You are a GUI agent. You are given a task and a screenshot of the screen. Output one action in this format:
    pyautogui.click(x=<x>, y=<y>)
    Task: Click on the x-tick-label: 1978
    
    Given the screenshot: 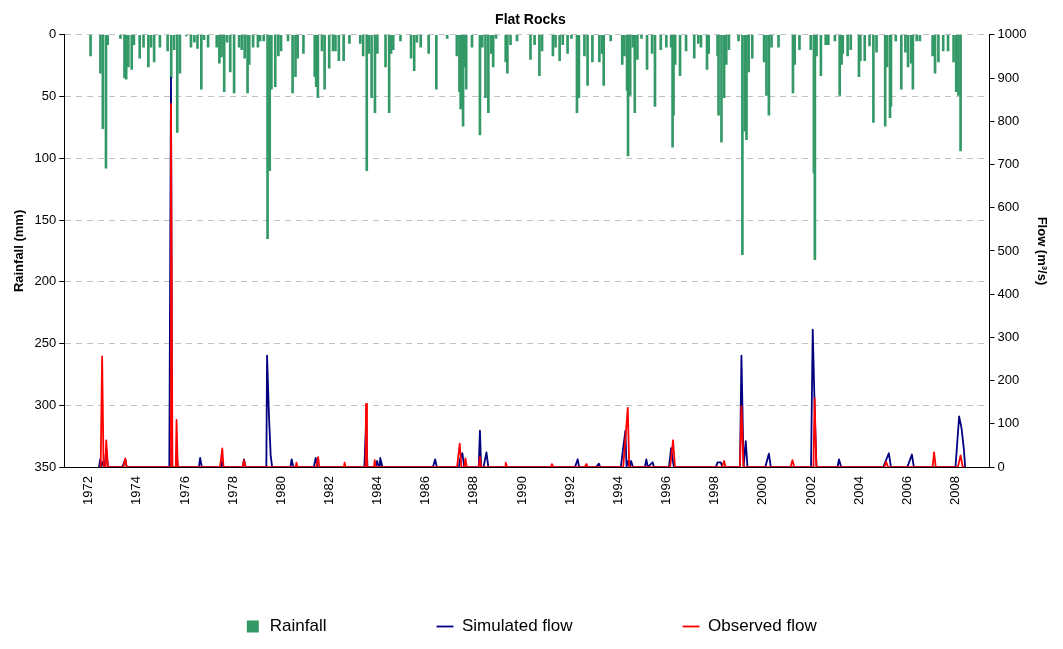 What is the action you would take?
    pyautogui.click(x=232, y=490)
    